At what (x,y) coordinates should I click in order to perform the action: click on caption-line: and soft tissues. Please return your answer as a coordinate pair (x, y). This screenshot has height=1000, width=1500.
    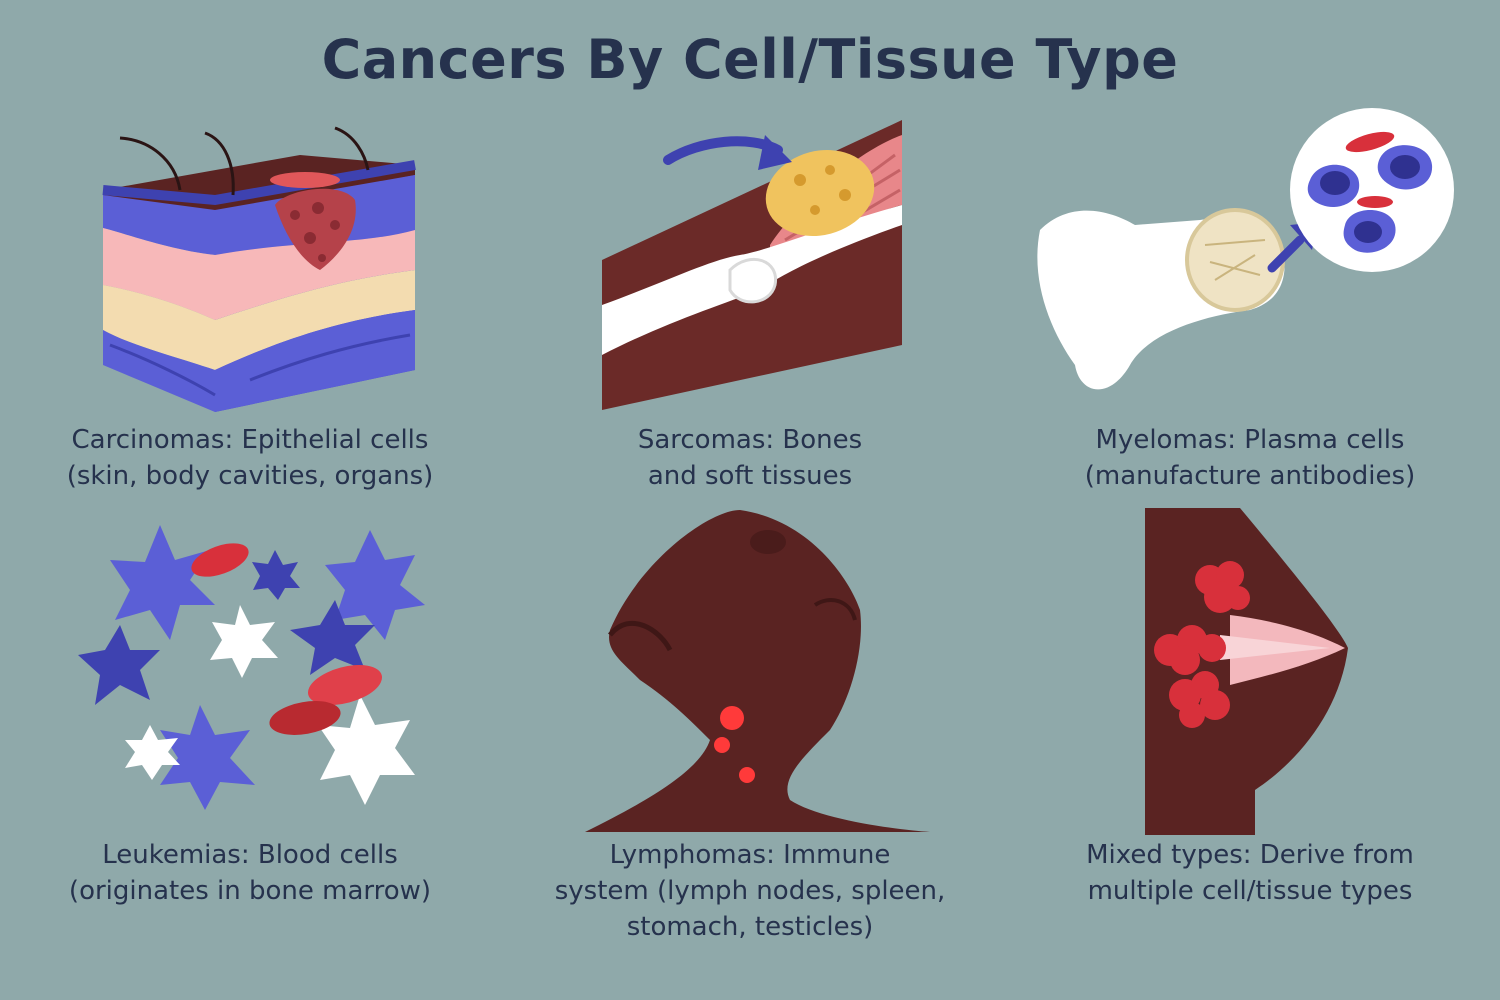
    Looking at the image, I should click on (750, 476).